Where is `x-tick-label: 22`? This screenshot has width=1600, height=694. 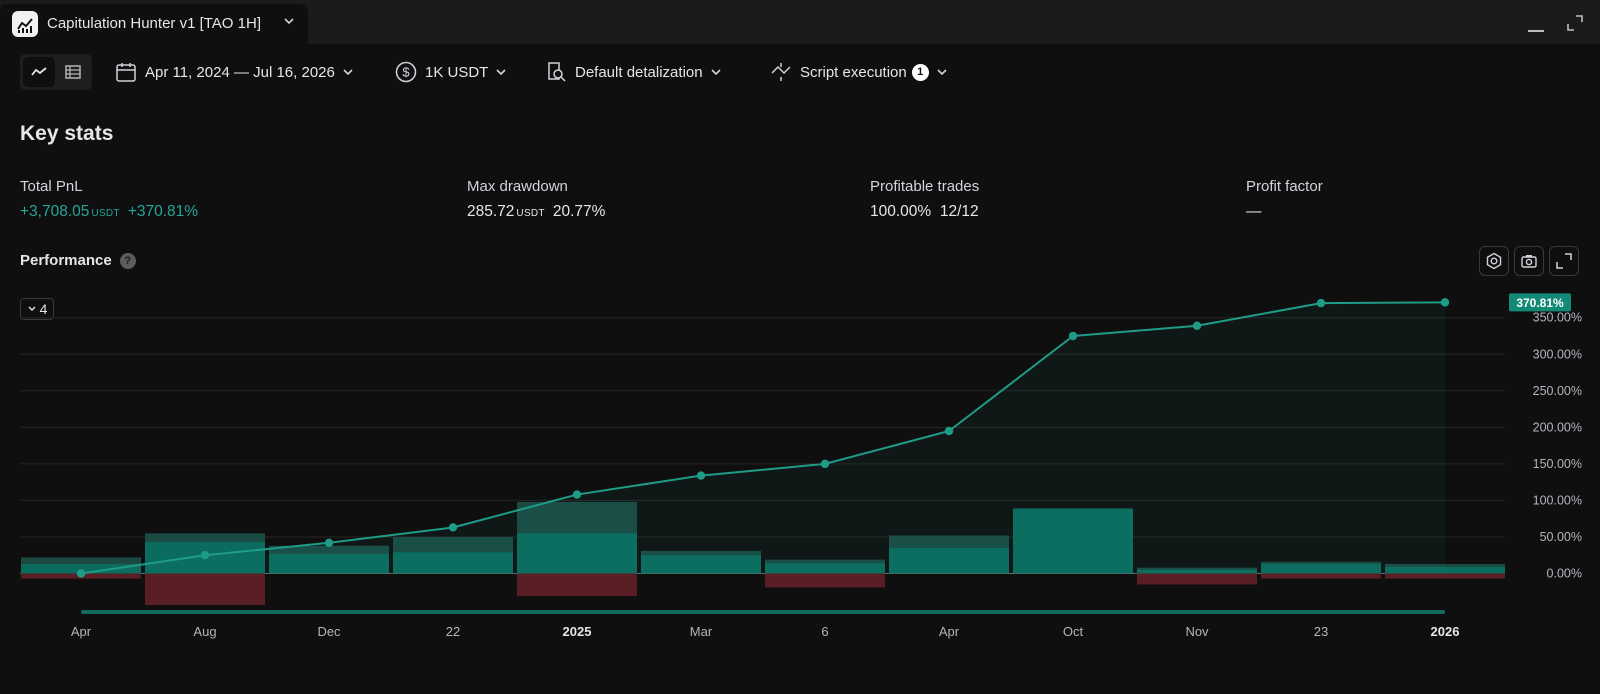
x-tick-label: 22 is located at coordinates (453, 631).